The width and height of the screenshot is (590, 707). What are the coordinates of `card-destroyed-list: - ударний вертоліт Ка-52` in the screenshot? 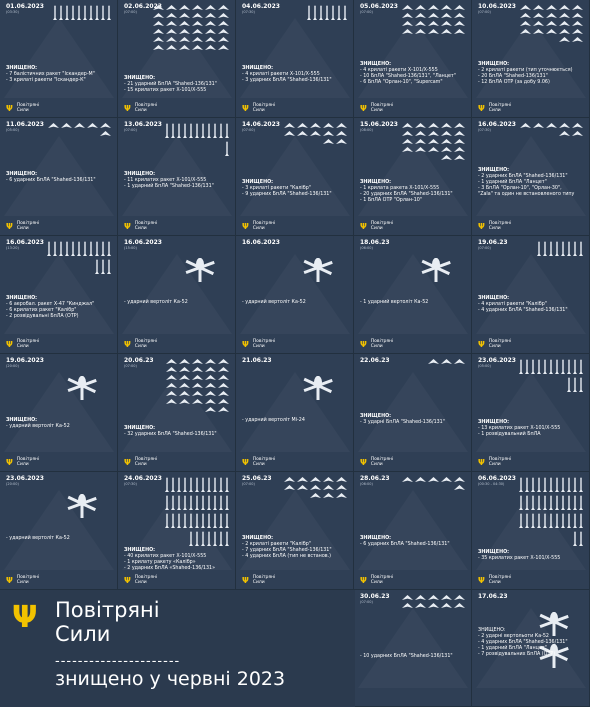 It's located at (178, 303).